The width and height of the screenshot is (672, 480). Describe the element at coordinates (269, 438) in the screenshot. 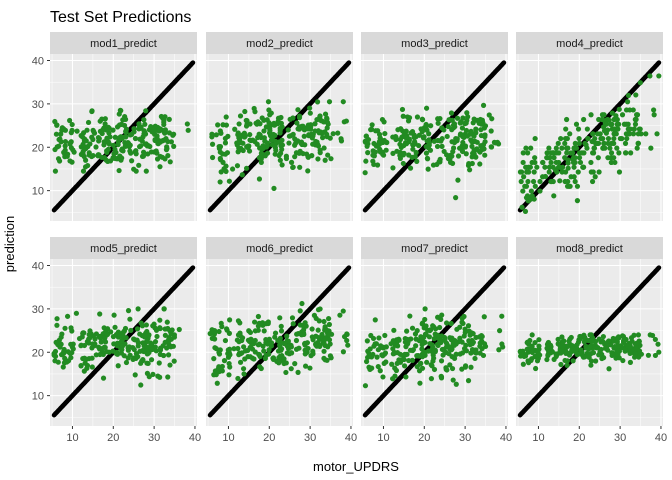

I see `x-tick-label: 20` at that location.